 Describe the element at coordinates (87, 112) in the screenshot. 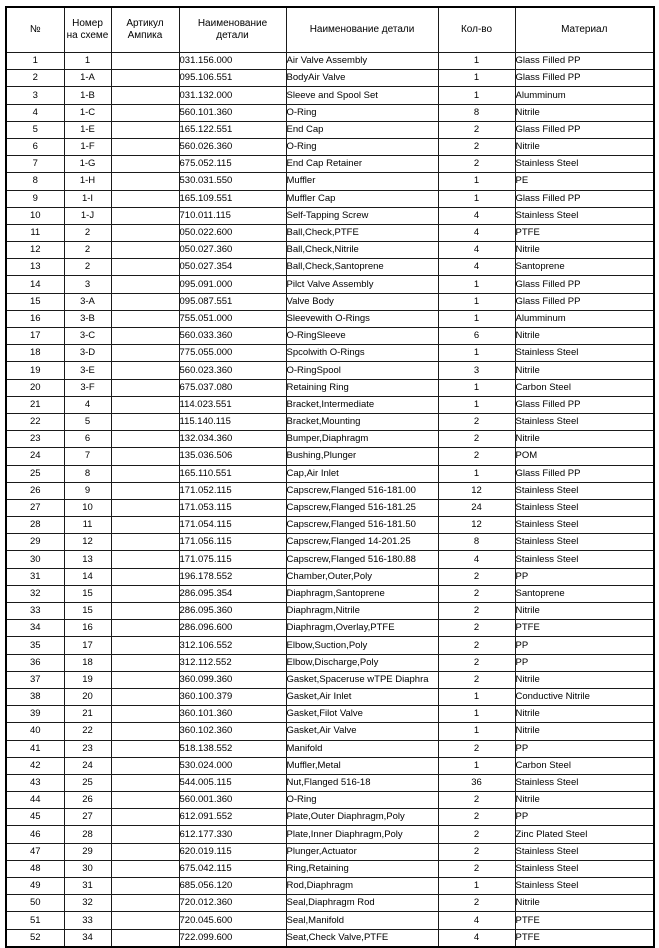

I see `cell-scheme: 1-C` at that location.